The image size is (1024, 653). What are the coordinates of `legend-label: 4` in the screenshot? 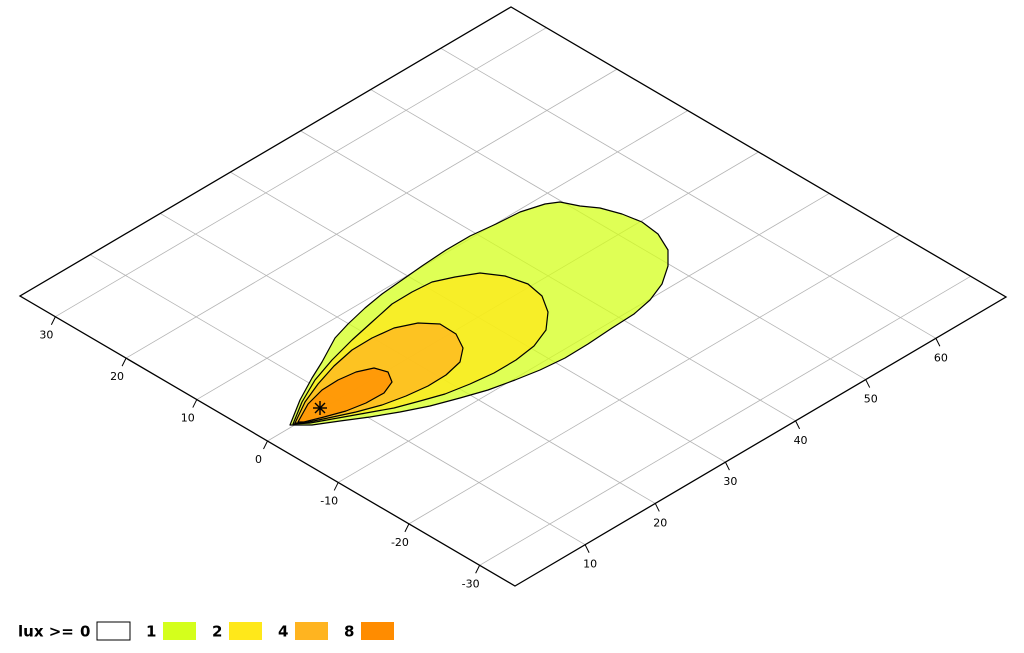 It's located at (283, 632).